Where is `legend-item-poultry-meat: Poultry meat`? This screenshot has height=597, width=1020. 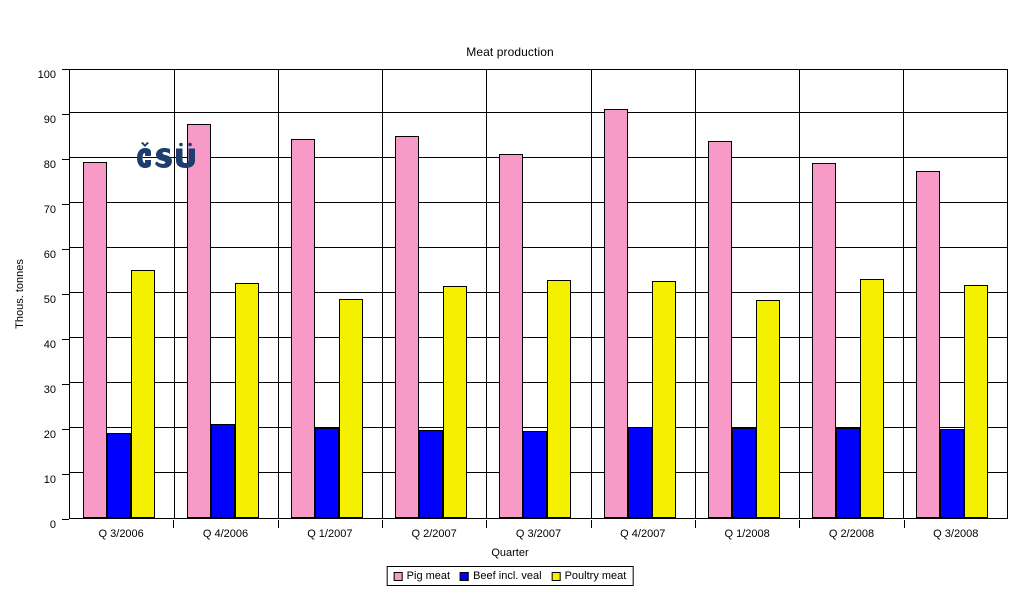 legend-item-poultry-meat: Poultry meat is located at coordinates (589, 576).